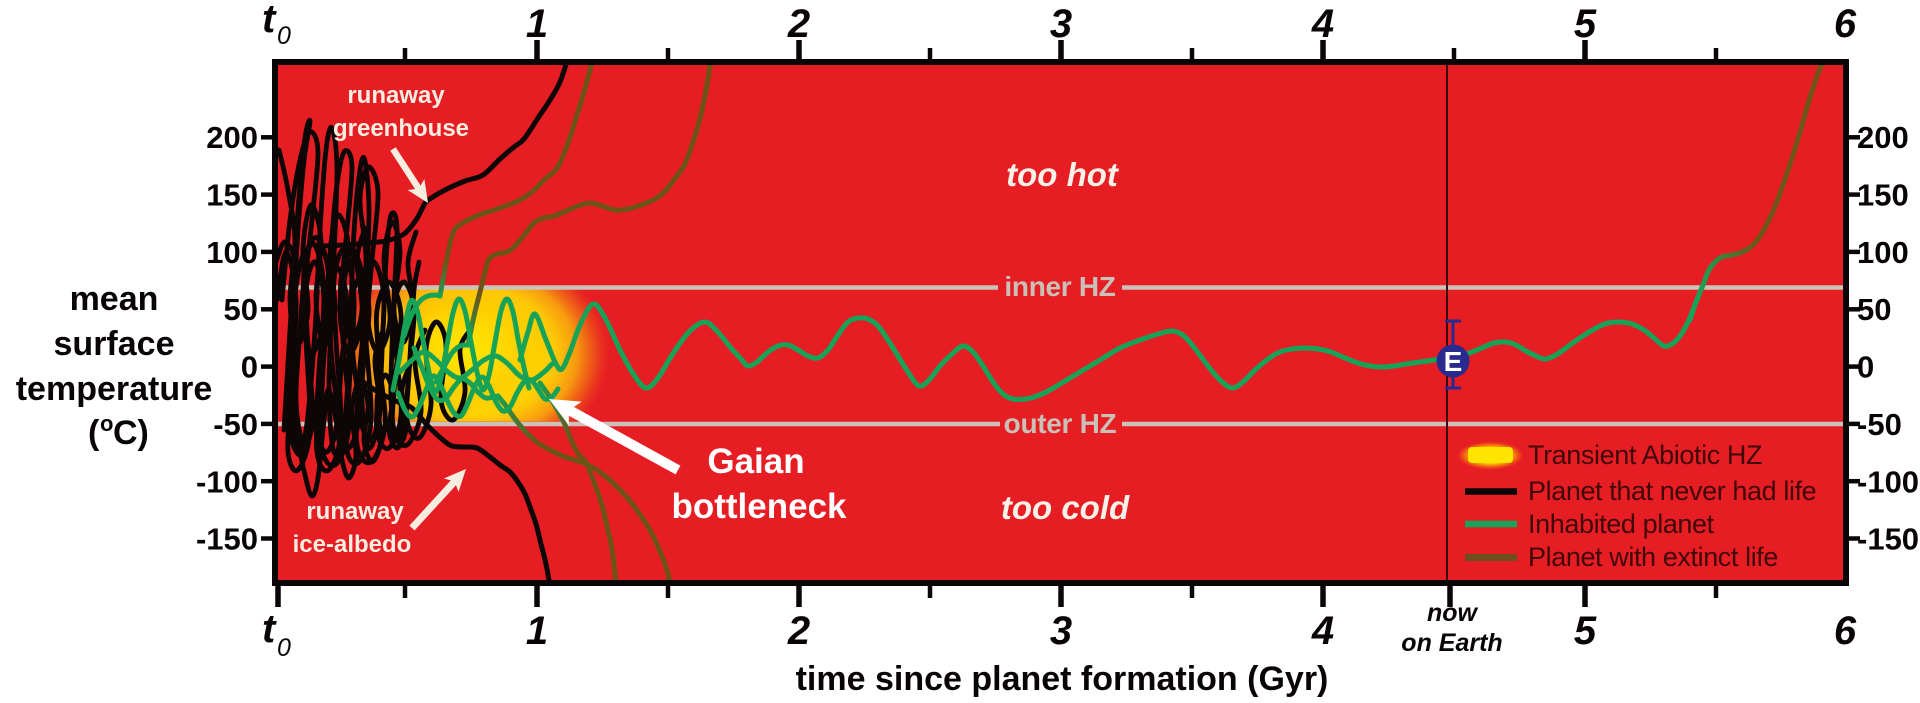 This screenshot has height=703, width=1920. I want to click on svg-text: Planet that never had life, so click(1672, 491).